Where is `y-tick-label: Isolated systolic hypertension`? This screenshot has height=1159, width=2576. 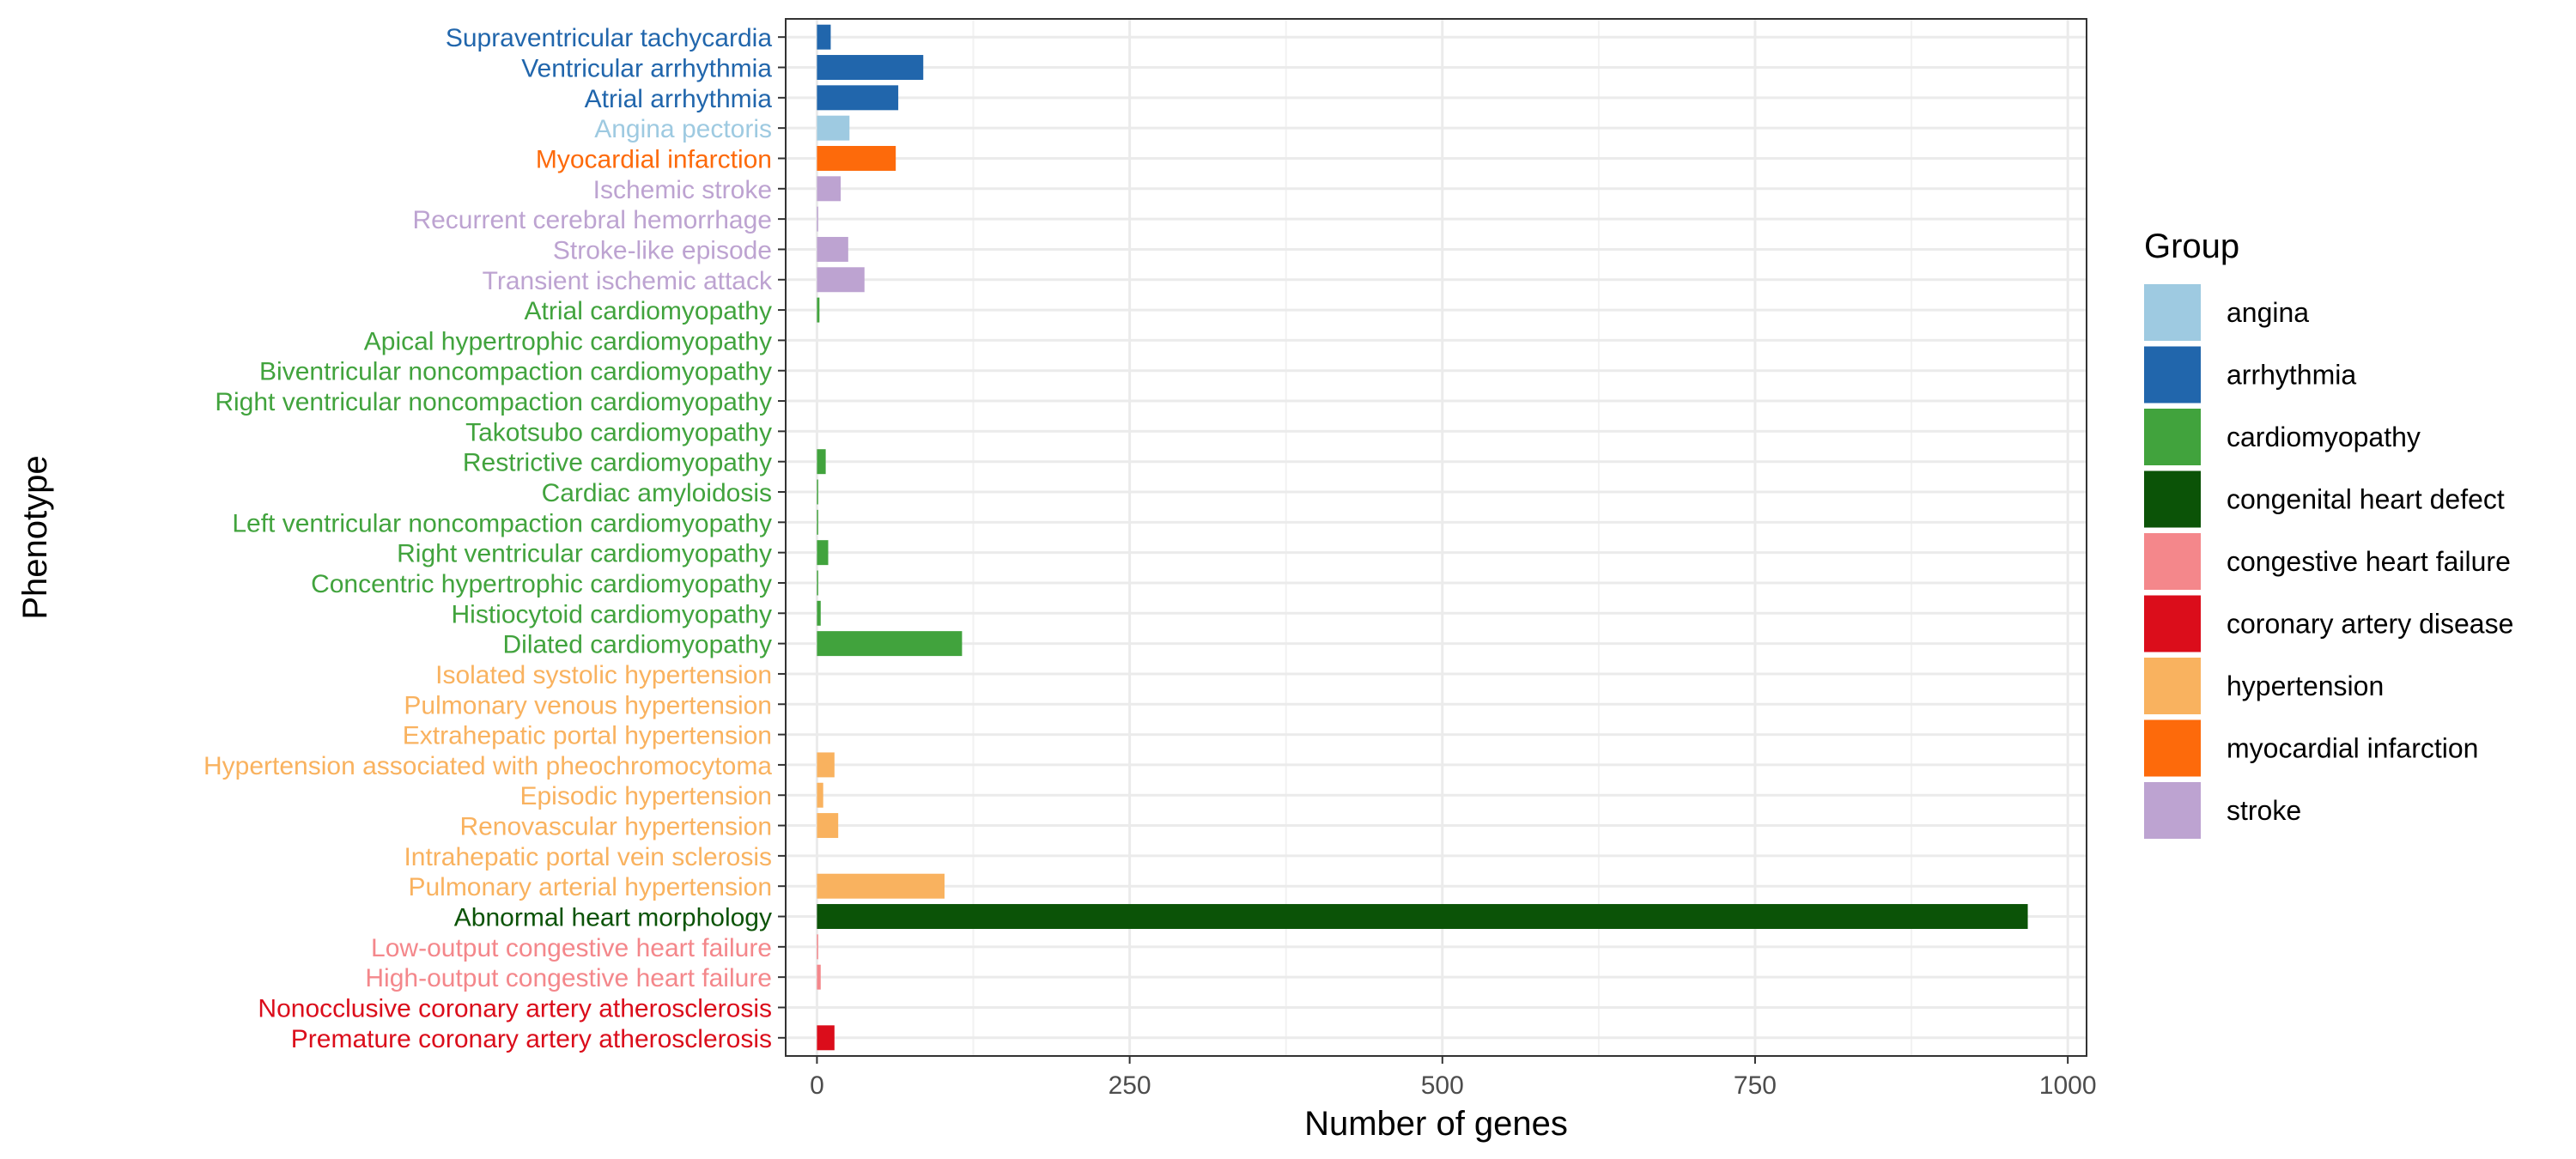
y-tick-label: Isolated systolic hypertension is located at coordinates (603, 675).